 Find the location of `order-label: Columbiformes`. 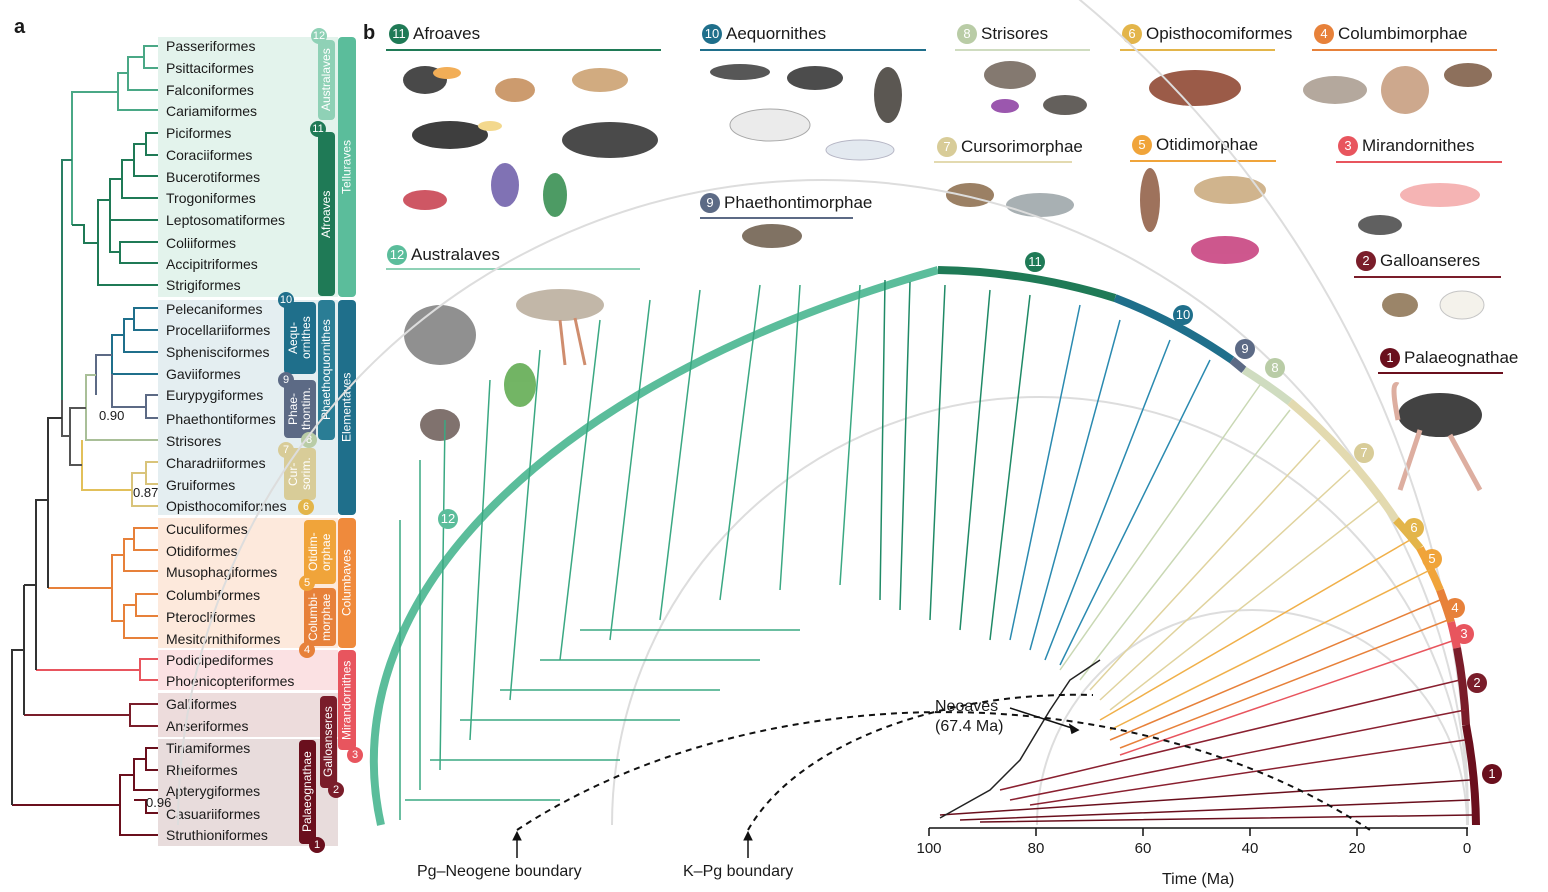

order-label: Columbiformes is located at coordinates (213, 595).